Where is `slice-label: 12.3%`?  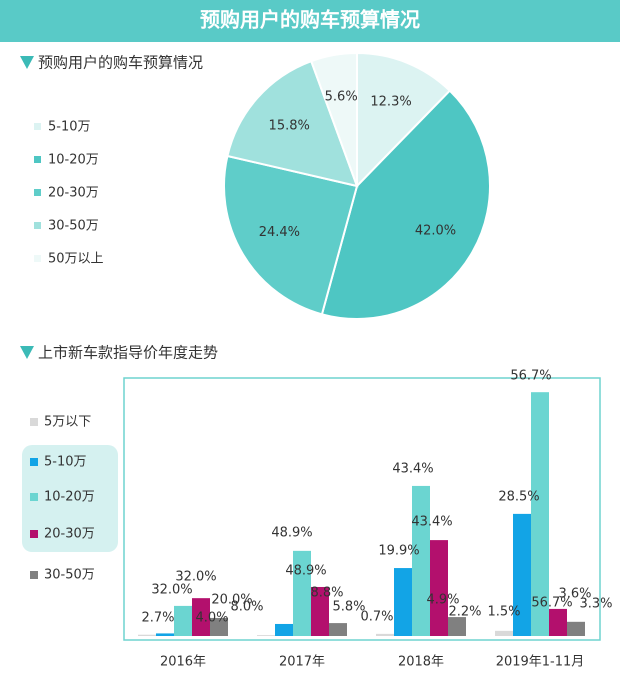 slice-label: 12.3% is located at coordinates (390, 102).